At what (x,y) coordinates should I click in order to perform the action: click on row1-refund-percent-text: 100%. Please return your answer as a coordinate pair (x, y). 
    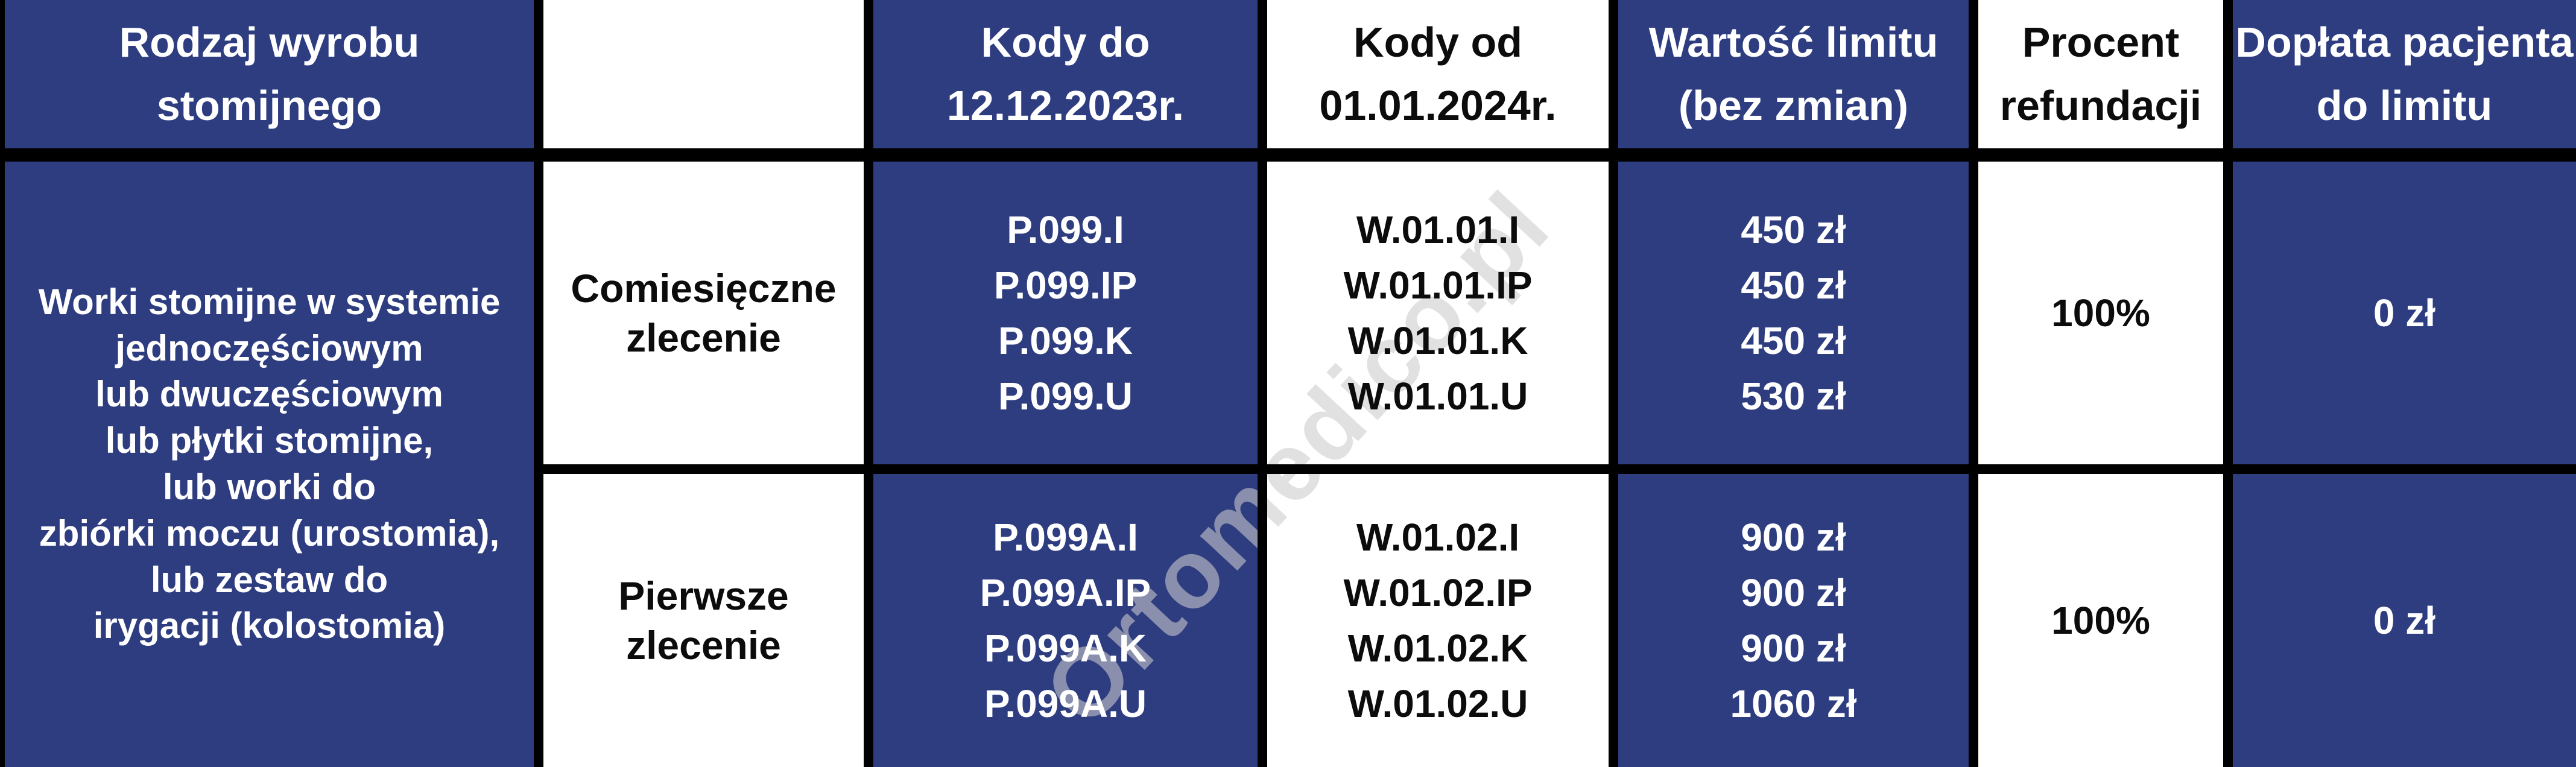
    Looking at the image, I should click on (2100, 313).